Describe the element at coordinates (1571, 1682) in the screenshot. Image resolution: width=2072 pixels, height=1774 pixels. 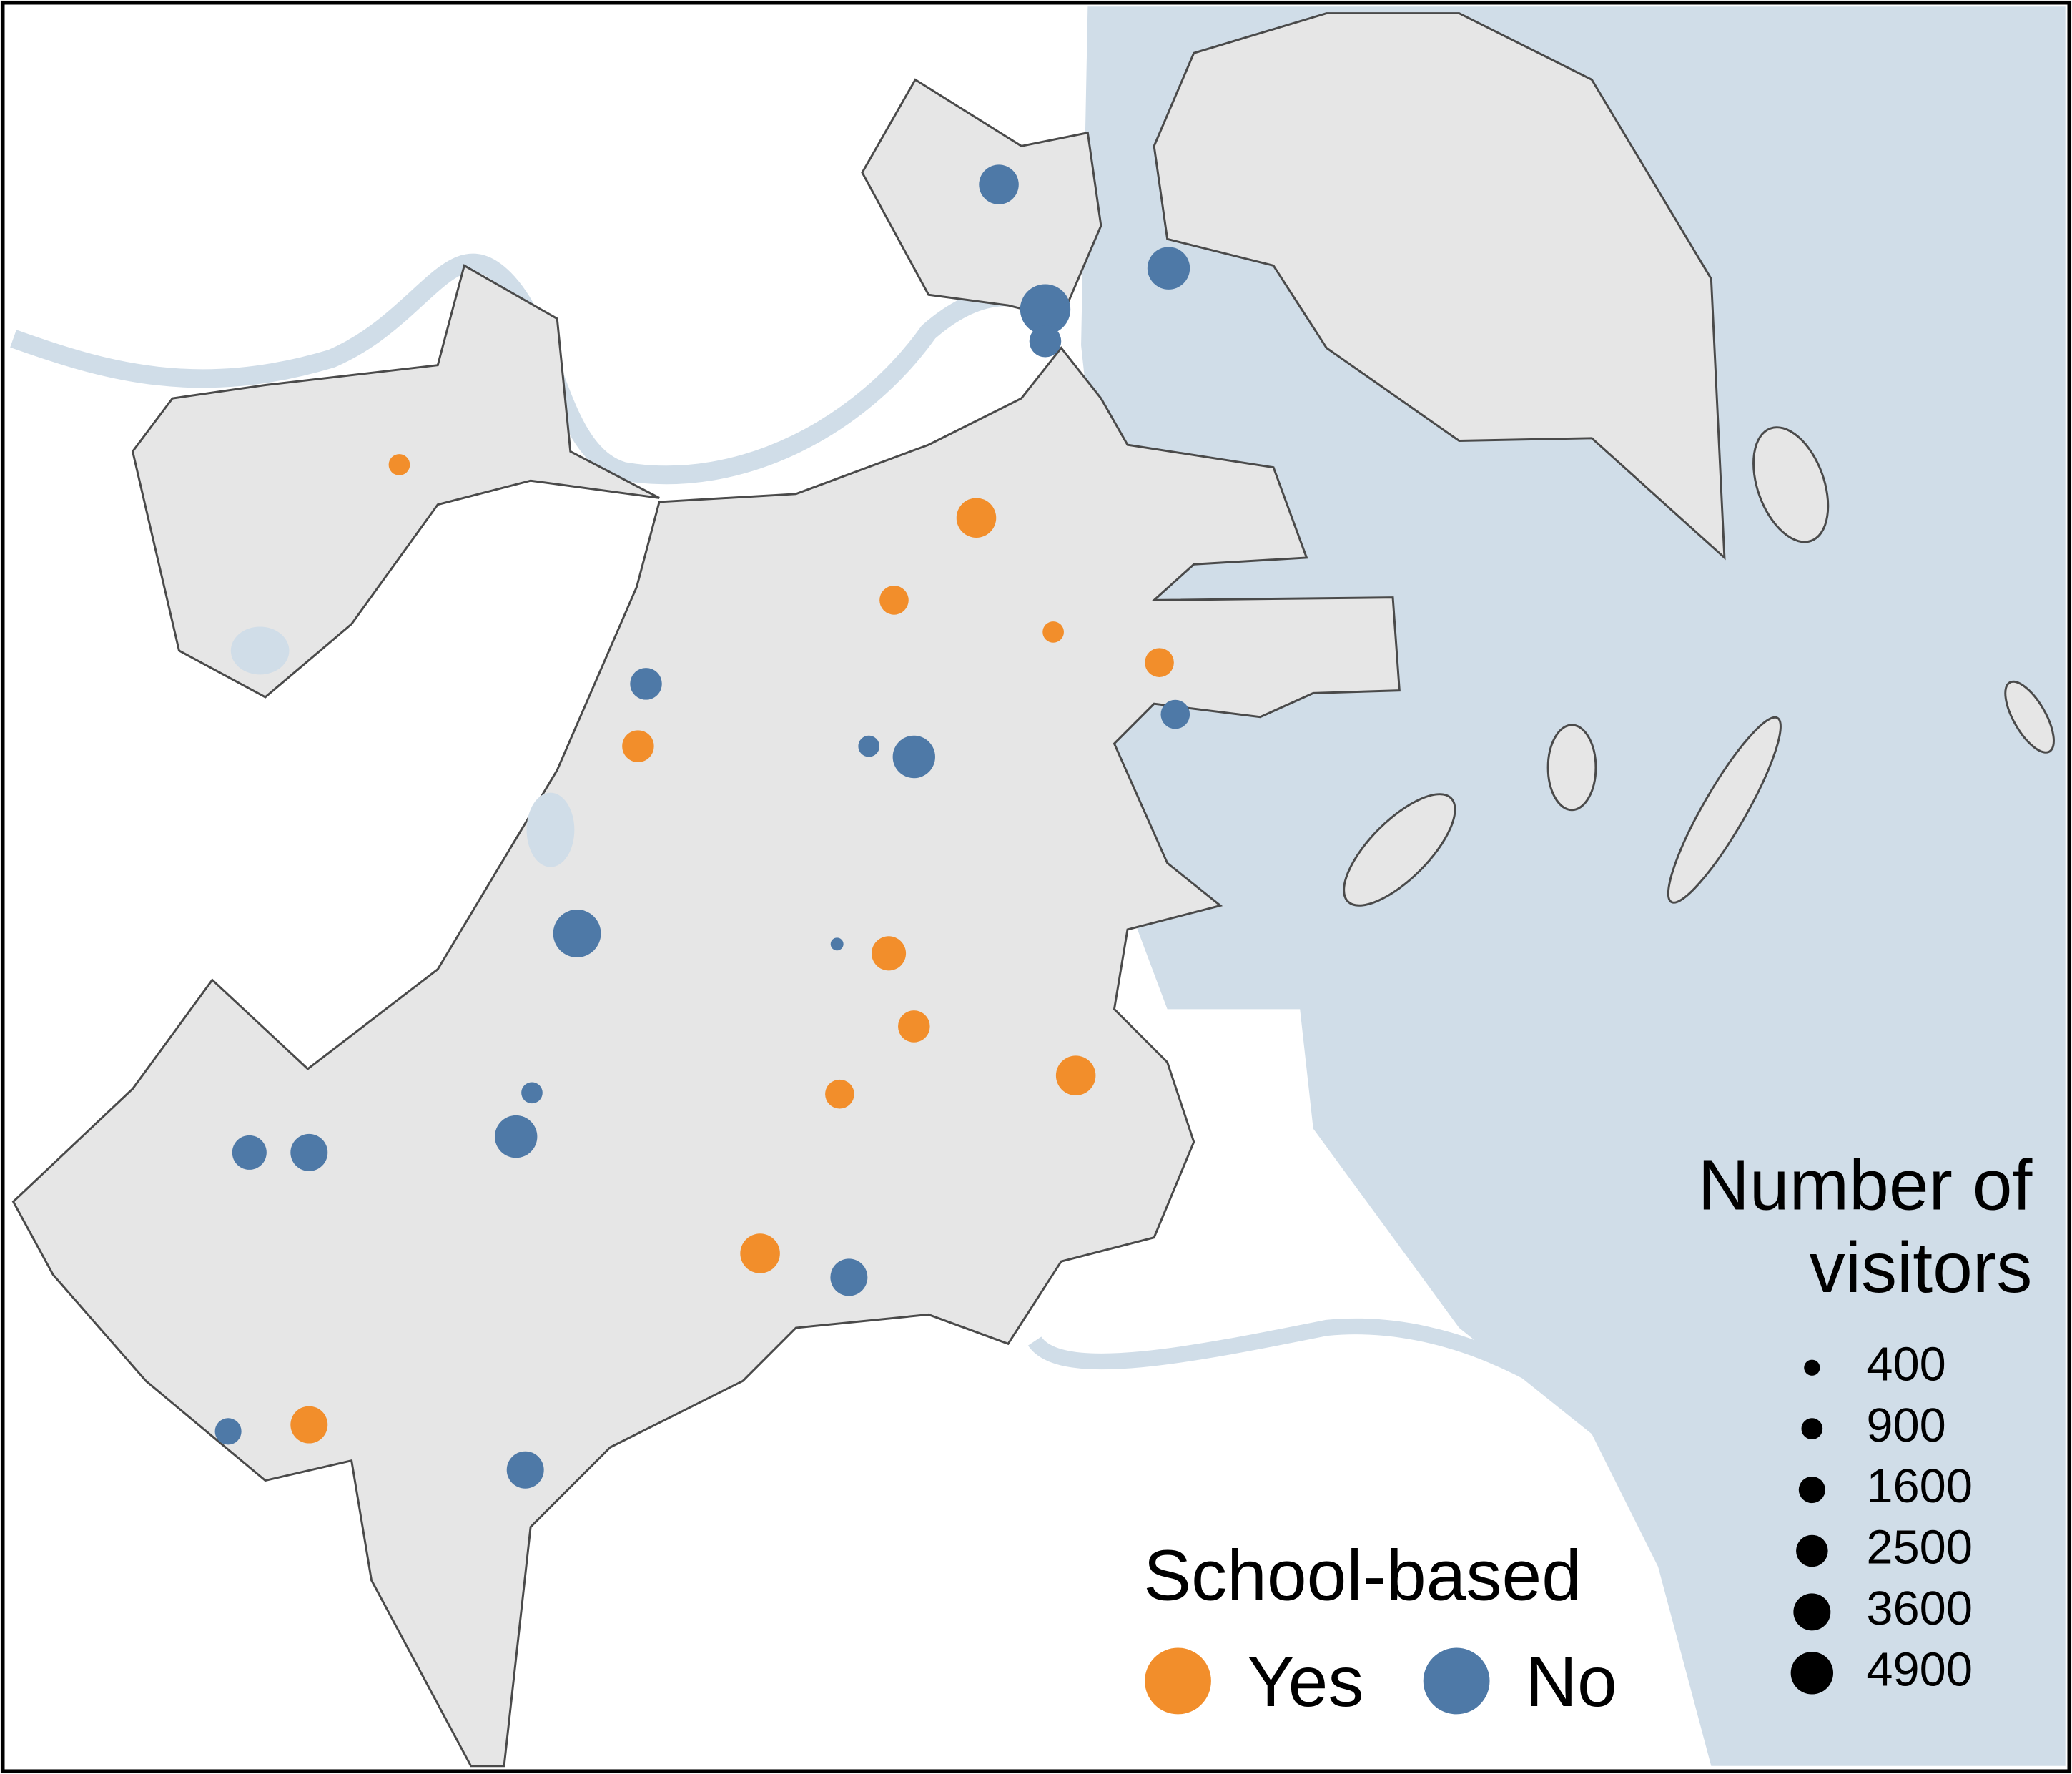
I see `legend-label: No` at that location.